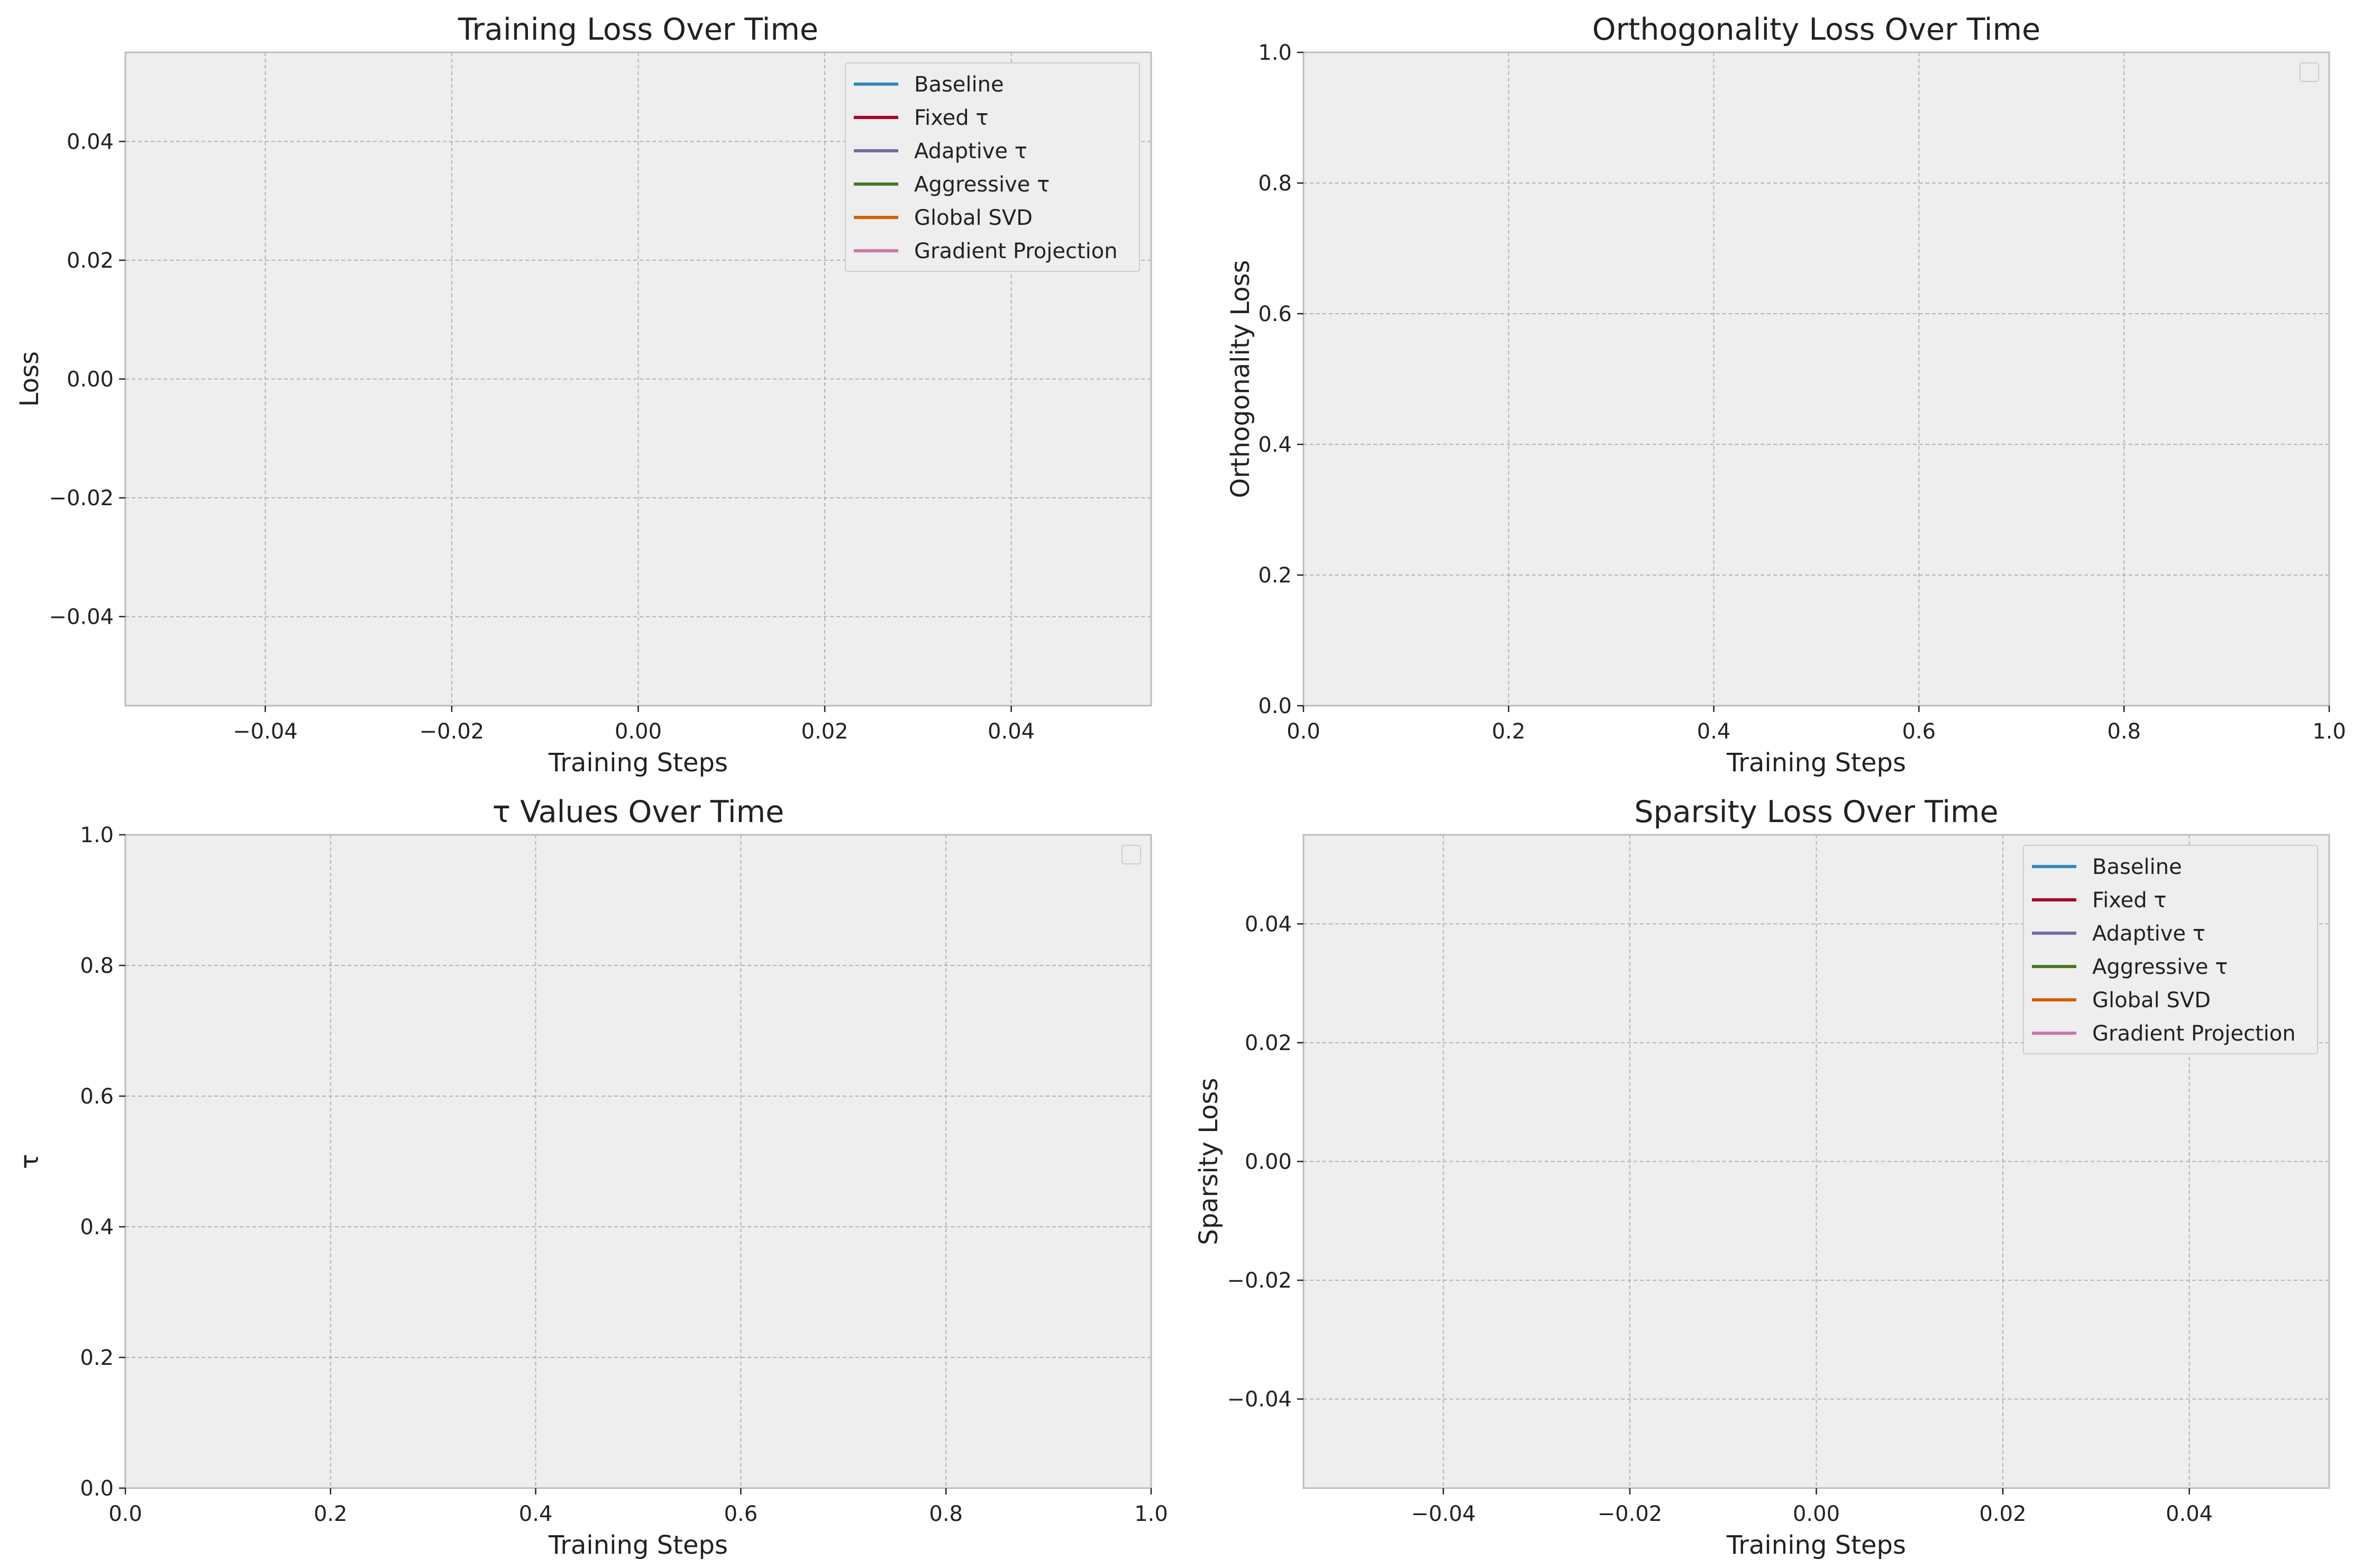 This screenshot has height=1568, width=2362. What do you see at coordinates (29, 1162) in the screenshot?
I see `y-axis-label: τ` at bounding box center [29, 1162].